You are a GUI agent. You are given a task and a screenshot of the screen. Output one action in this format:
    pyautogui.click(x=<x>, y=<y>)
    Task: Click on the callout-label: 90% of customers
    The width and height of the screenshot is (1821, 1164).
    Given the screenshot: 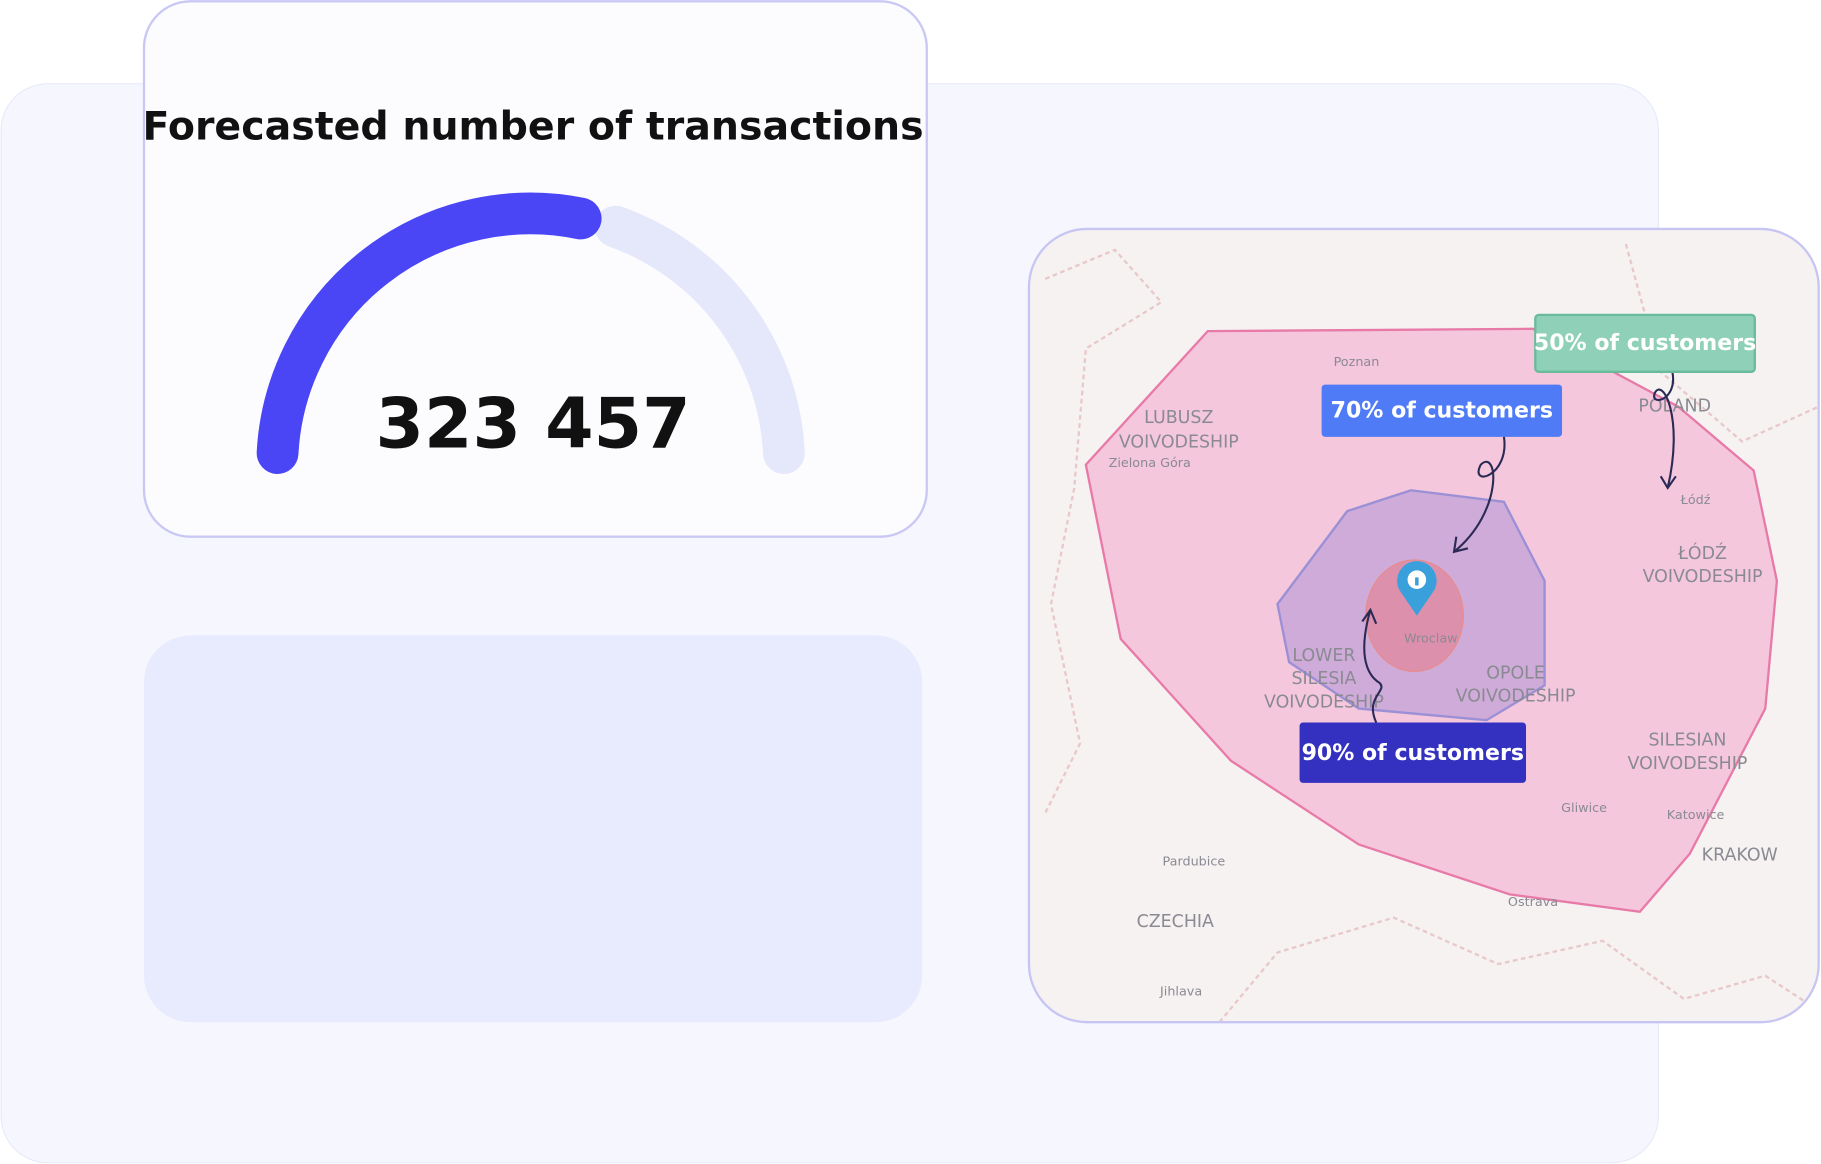 What is the action you would take?
    pyautogui.click(x=1413, y=753)
    